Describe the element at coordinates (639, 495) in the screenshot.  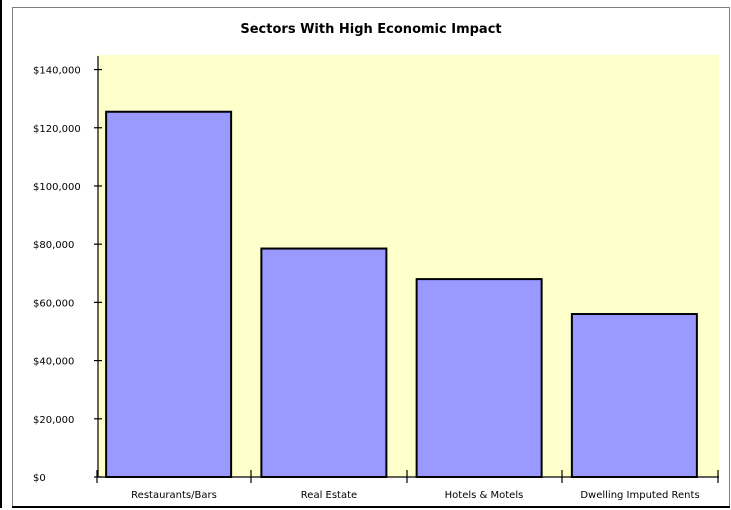
I see `x-tick-label: Dwelling Imputed Rents` at that location.